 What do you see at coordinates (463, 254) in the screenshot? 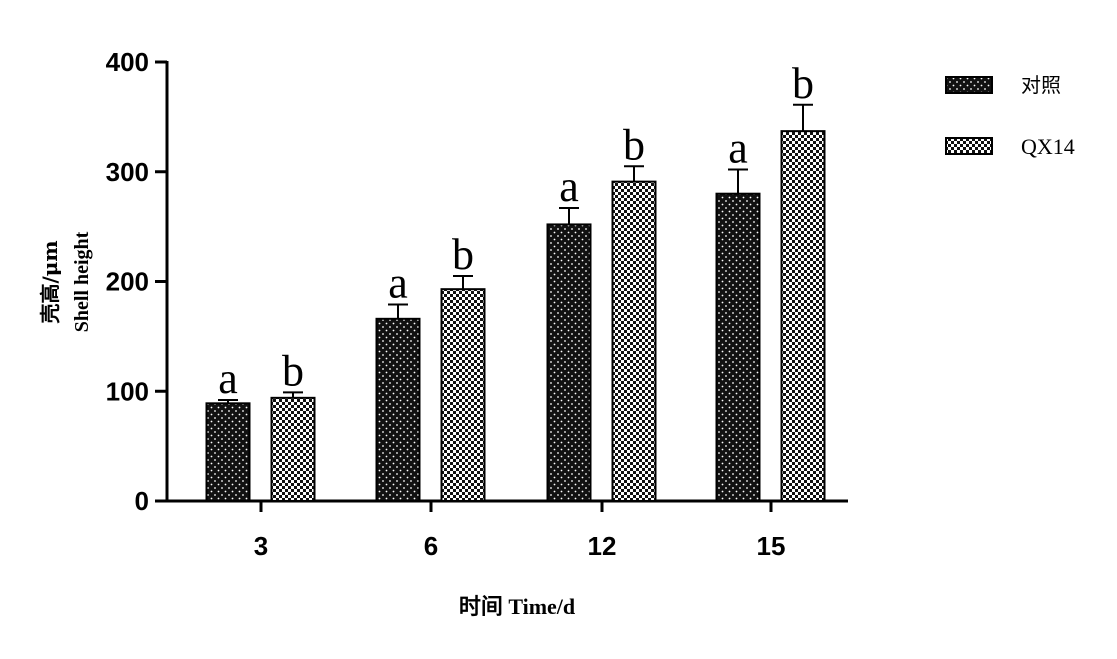
I see `significance-letter-qx14-6: b` at bounding box center [463, 254].